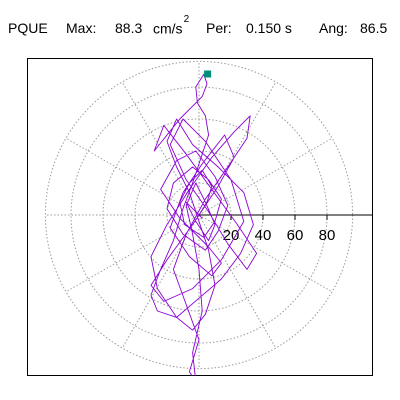 The image size is (400, 400). I want to click on per-label: Per:, so click(219, 28).